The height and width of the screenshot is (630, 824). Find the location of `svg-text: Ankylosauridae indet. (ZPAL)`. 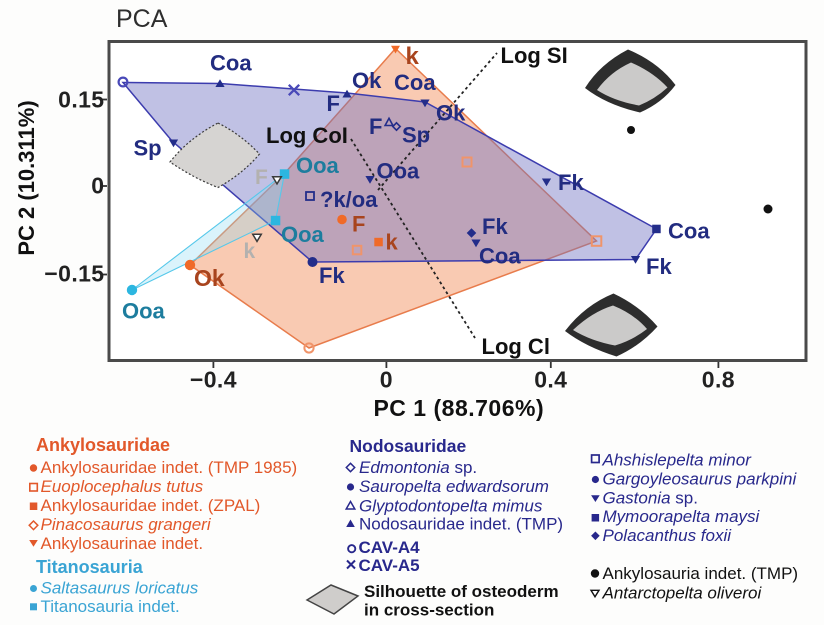

svg-text: Ankylosauridae indet. (ZPAL) is located at coordinates (151, 505).